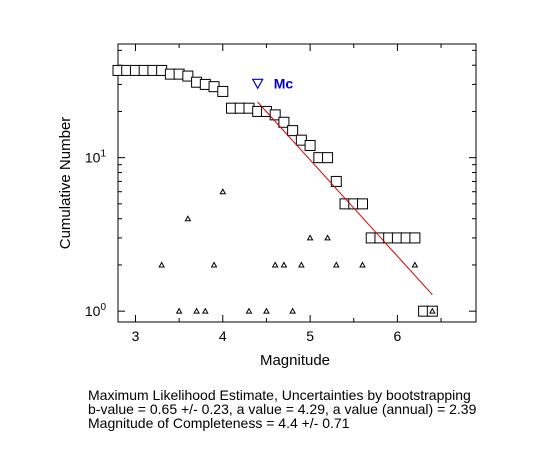 Image resolution: width=544 pixels, height=461 pixels. Describe the element at coordinates (284, 83) in the screenshot. I see `mc-label: Mc` at that location.